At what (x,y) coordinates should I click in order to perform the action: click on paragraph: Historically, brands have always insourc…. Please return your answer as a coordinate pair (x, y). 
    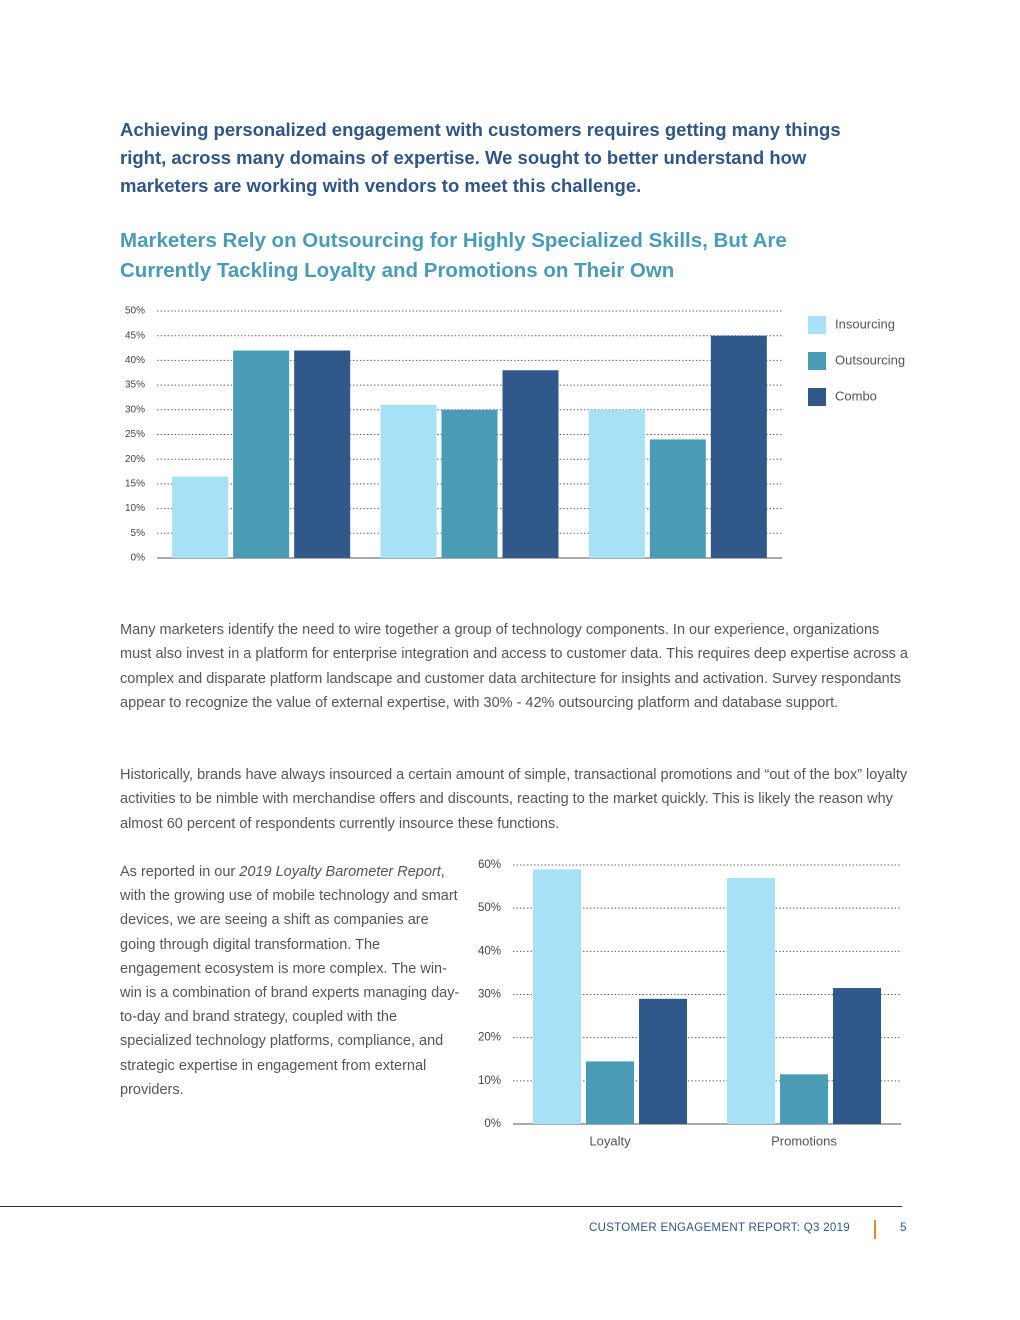
    Looking at the image, I should click on (514, 799).